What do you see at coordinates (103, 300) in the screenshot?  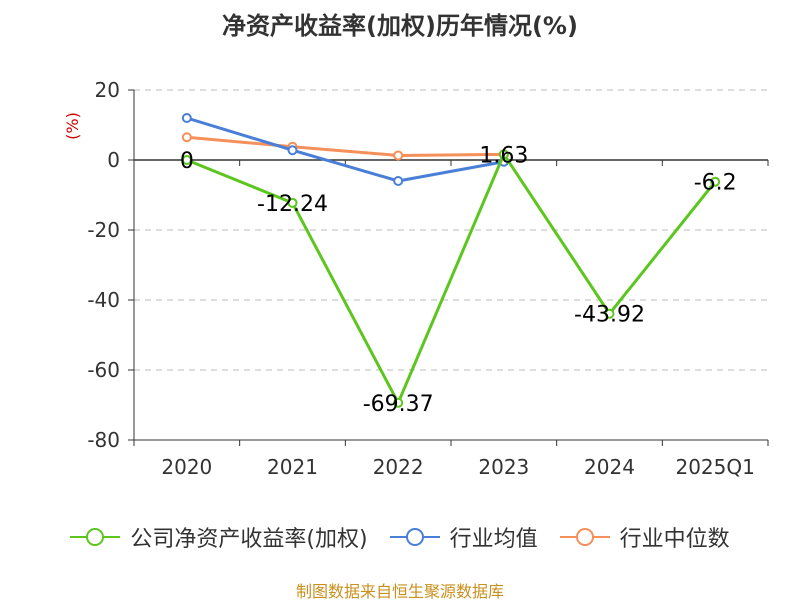 I see `y-tick-label: -40` at bounding box center [103, 300].